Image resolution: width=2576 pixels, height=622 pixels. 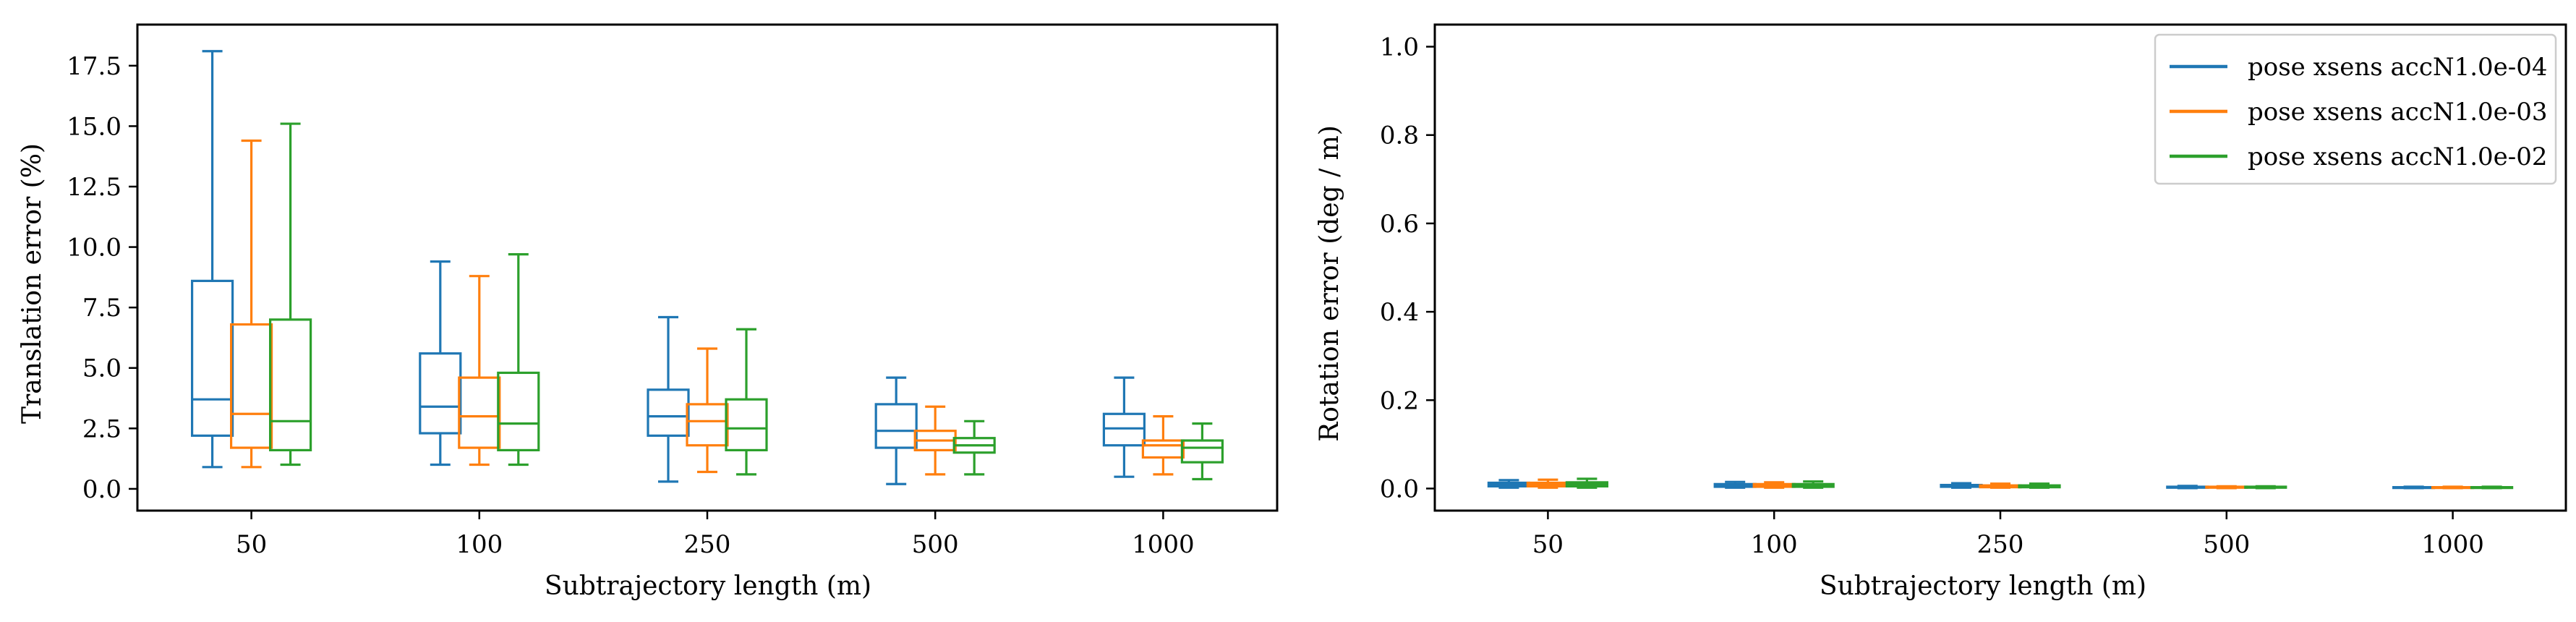 I want to click on y-tick-label: 5.0, so click(x=101, y=368).